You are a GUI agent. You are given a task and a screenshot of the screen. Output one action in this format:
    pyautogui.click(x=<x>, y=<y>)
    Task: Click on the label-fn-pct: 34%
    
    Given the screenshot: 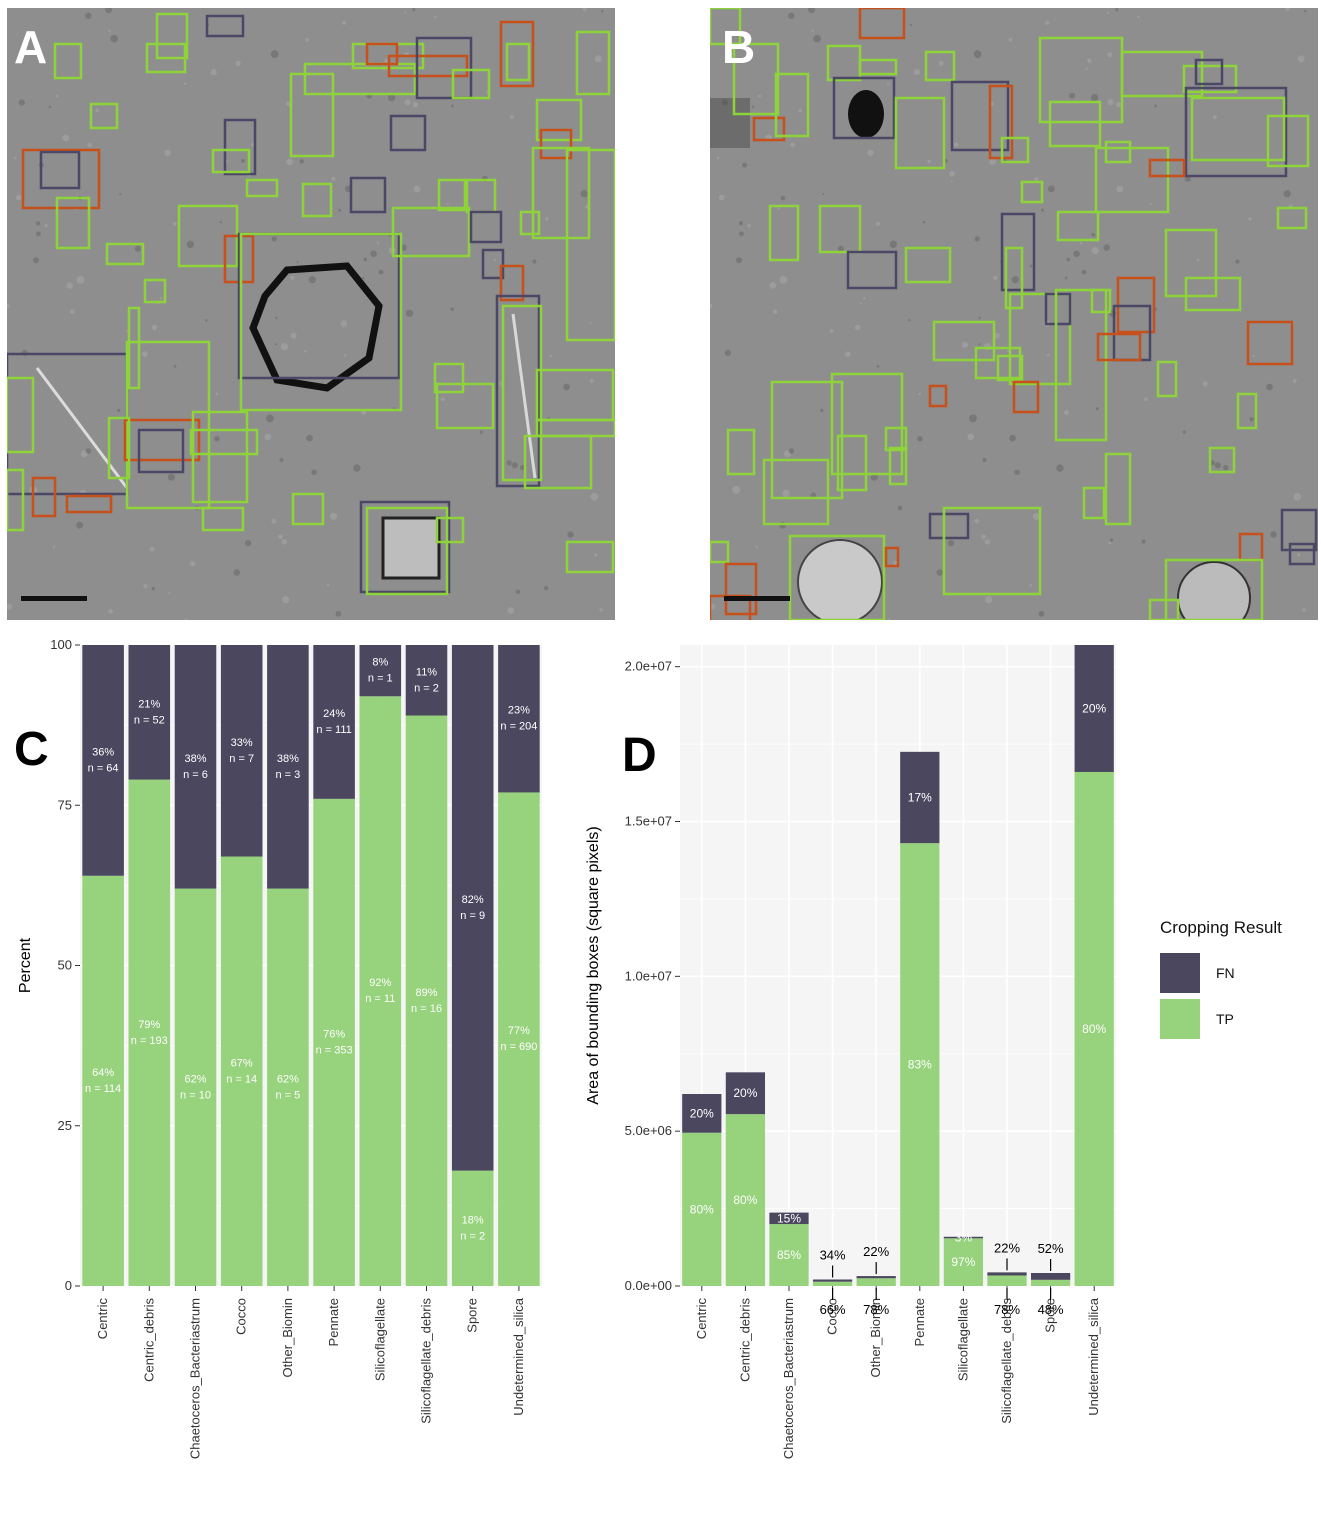 What is the action you would take?
    pyautogui.click(x=833, y=1254)
    